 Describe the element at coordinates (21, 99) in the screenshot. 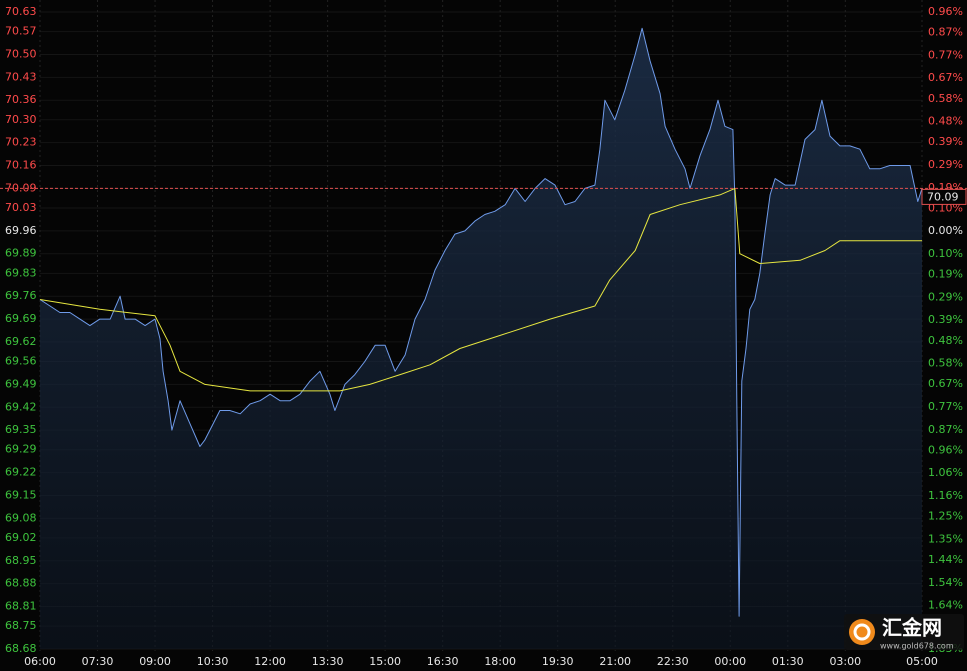

I see `y-tick-label: 70.36` at that location.